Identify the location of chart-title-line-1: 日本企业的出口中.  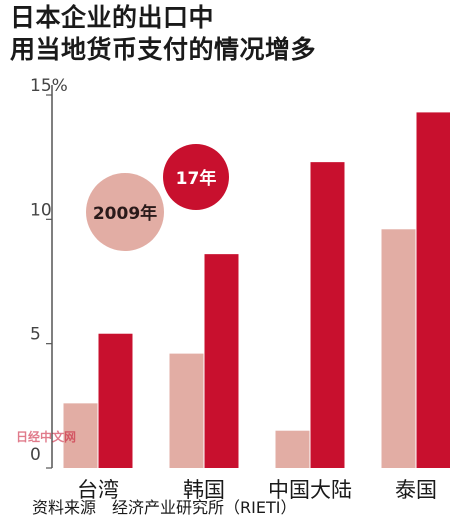
(112, 17).